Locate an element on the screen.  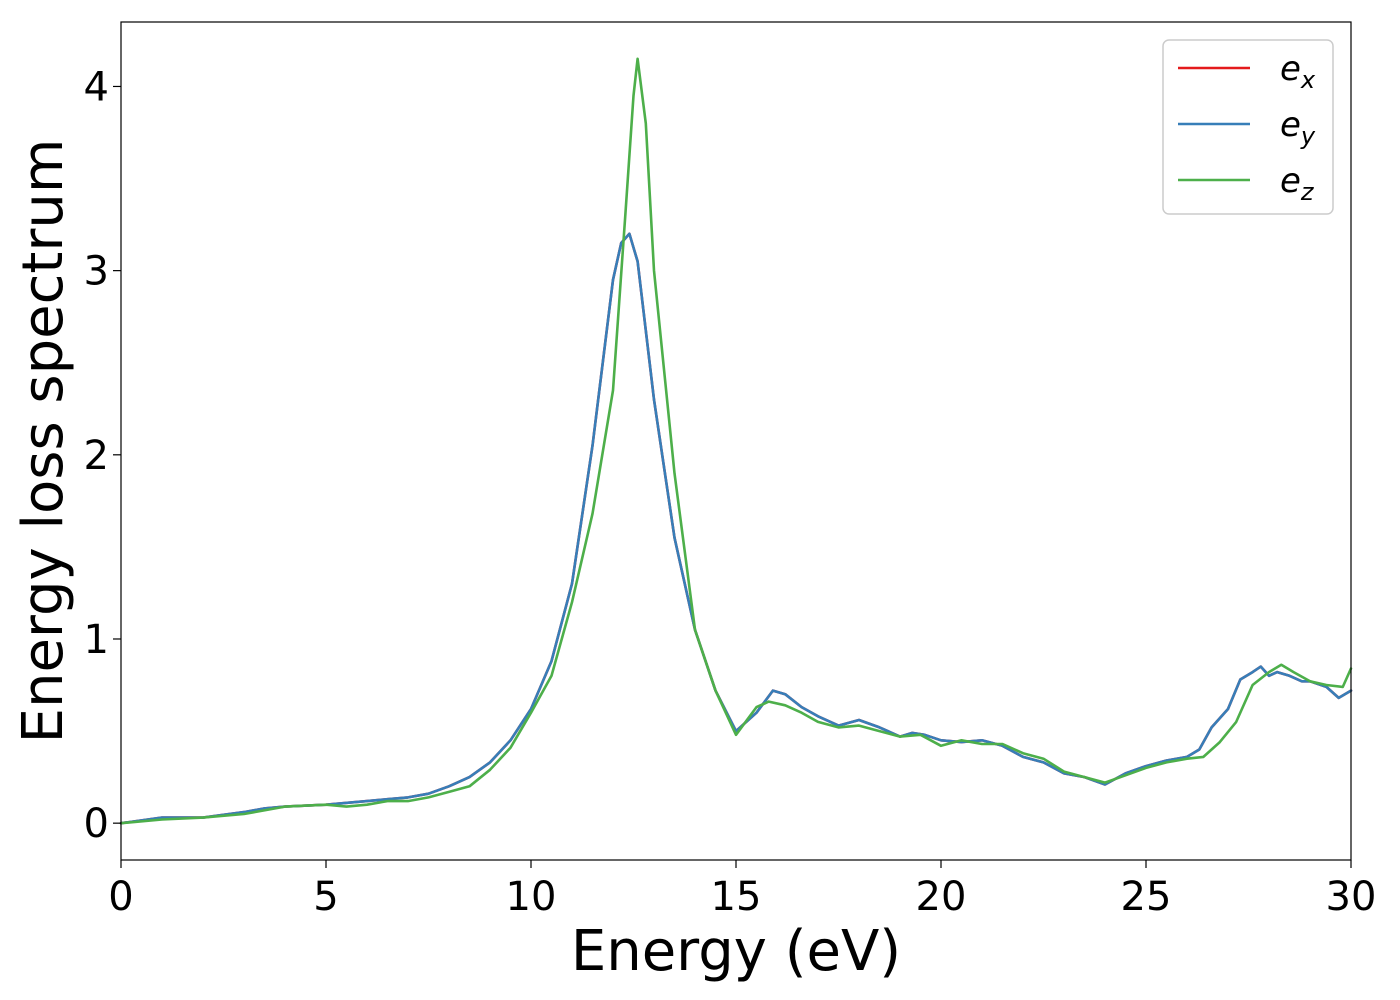
y-axis-label: Energy loss spectrum is located at coordinates (43, 441).